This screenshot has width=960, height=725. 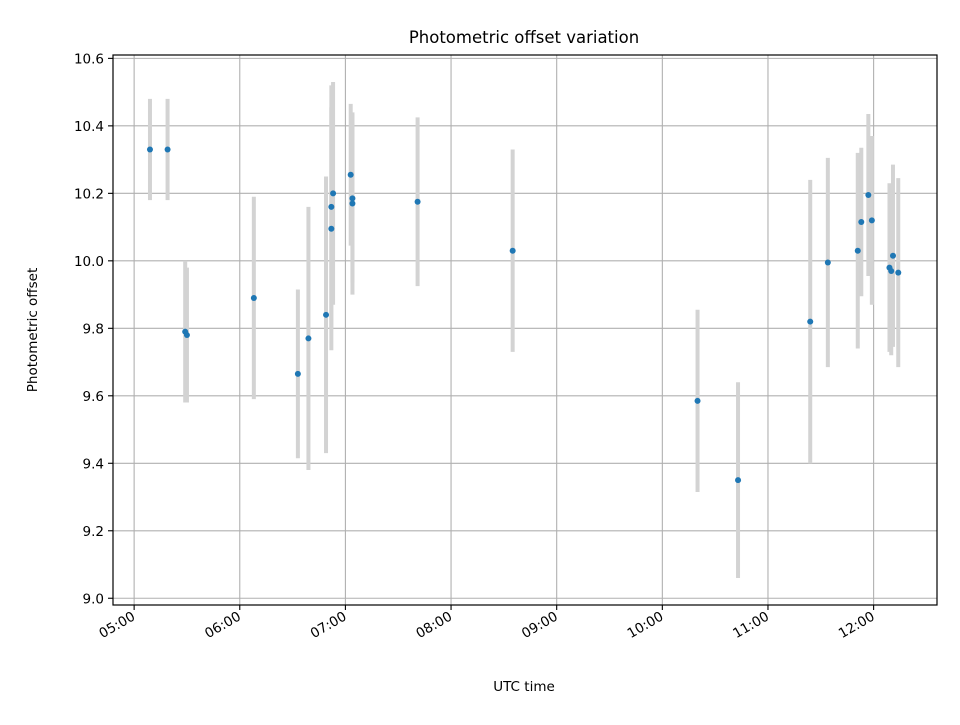 I want to click on y-tick-label: 9.4, so click(x=93, y=464).